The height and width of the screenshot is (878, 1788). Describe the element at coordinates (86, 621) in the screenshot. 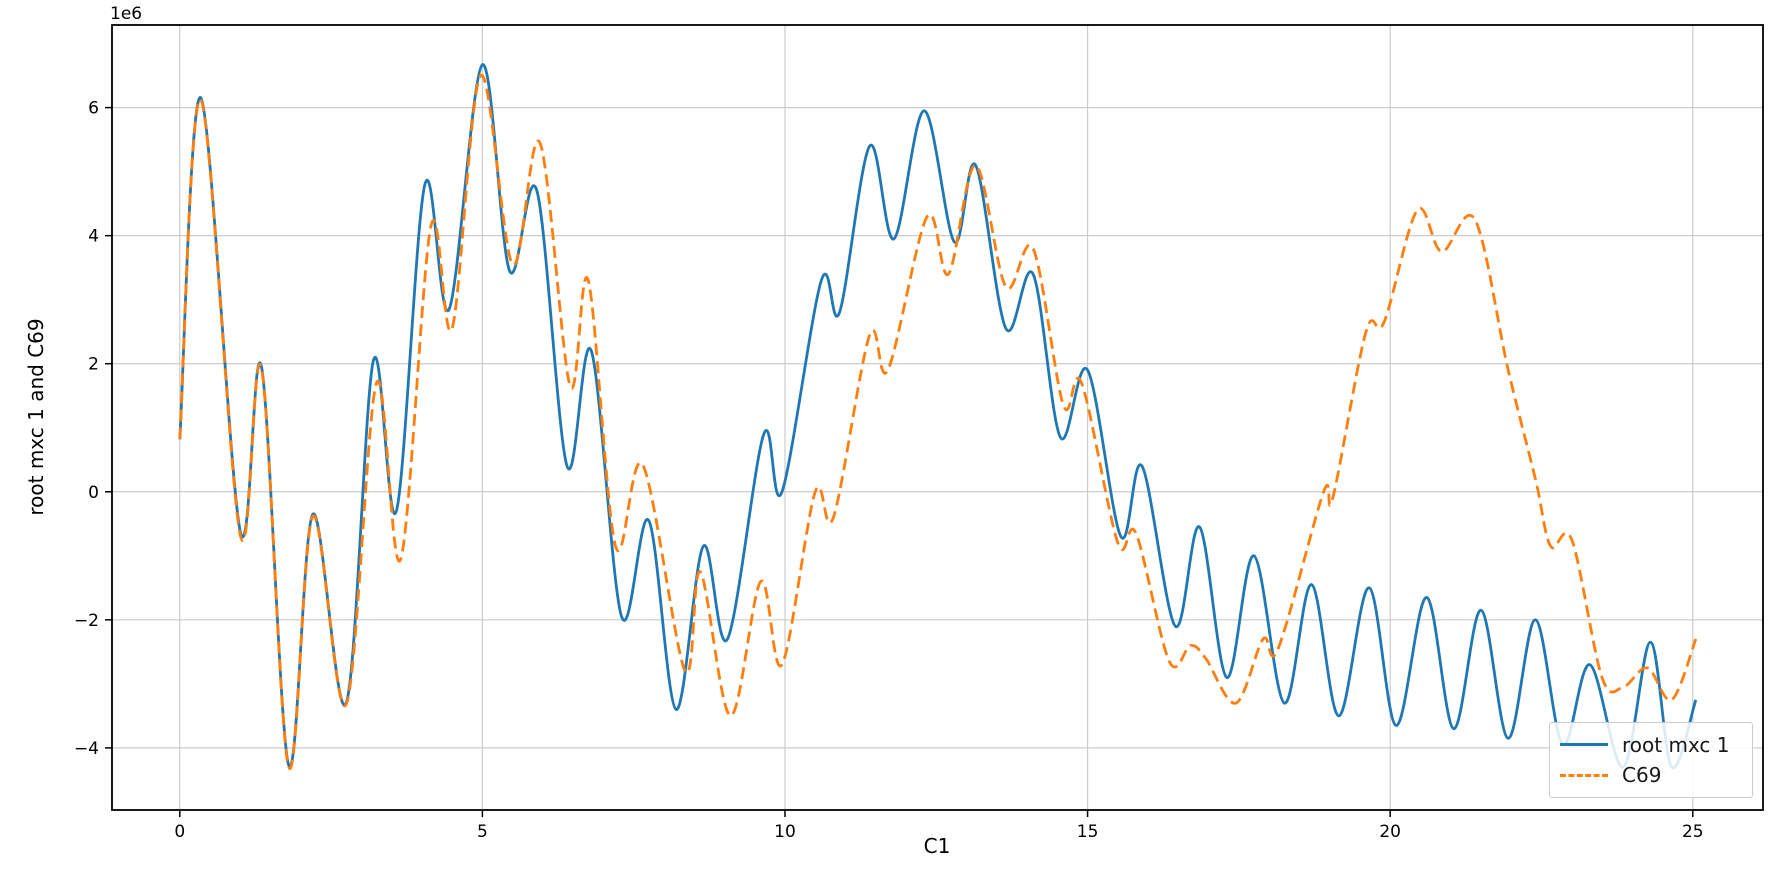

I see `y-tick-label: −2` at that location.